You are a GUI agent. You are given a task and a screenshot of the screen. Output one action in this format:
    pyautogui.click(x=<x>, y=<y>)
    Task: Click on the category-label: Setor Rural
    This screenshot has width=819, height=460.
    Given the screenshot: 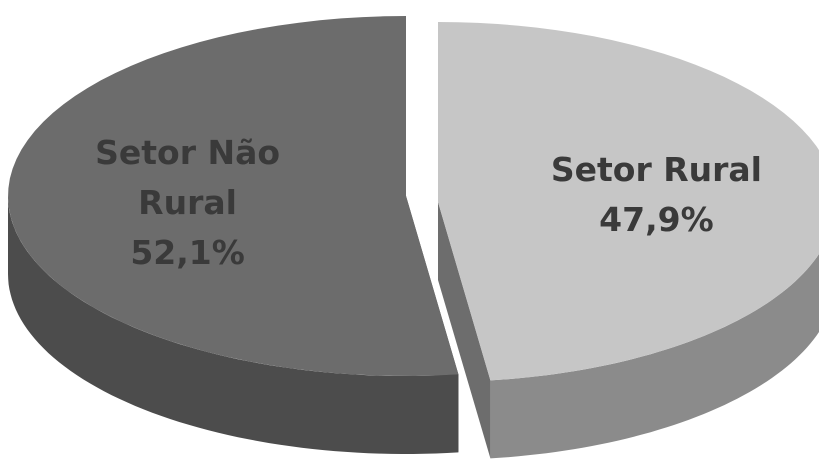 What is the action you would take?
    pyautogui.click(x=656, y=170)
    